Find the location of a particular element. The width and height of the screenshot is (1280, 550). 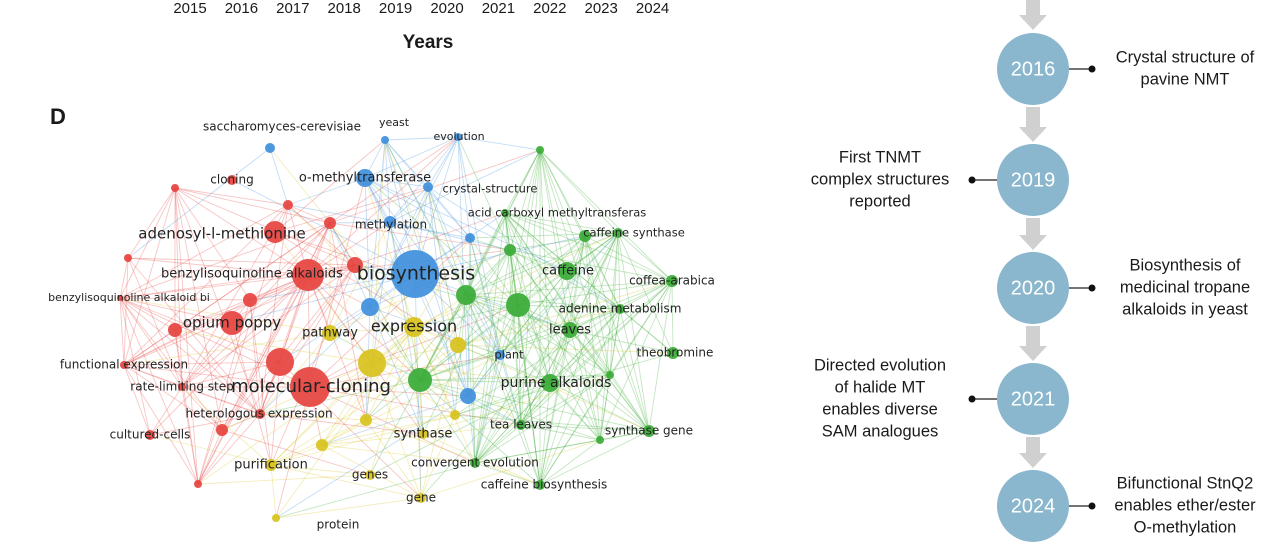

node-label: functional expression is located at coordinates (124, 365).